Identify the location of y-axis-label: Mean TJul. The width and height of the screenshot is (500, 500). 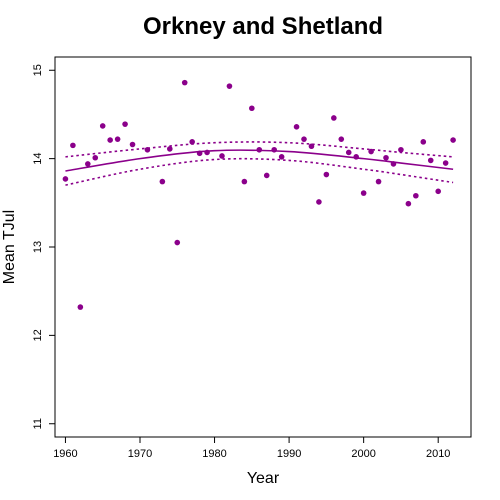
(9, 247).